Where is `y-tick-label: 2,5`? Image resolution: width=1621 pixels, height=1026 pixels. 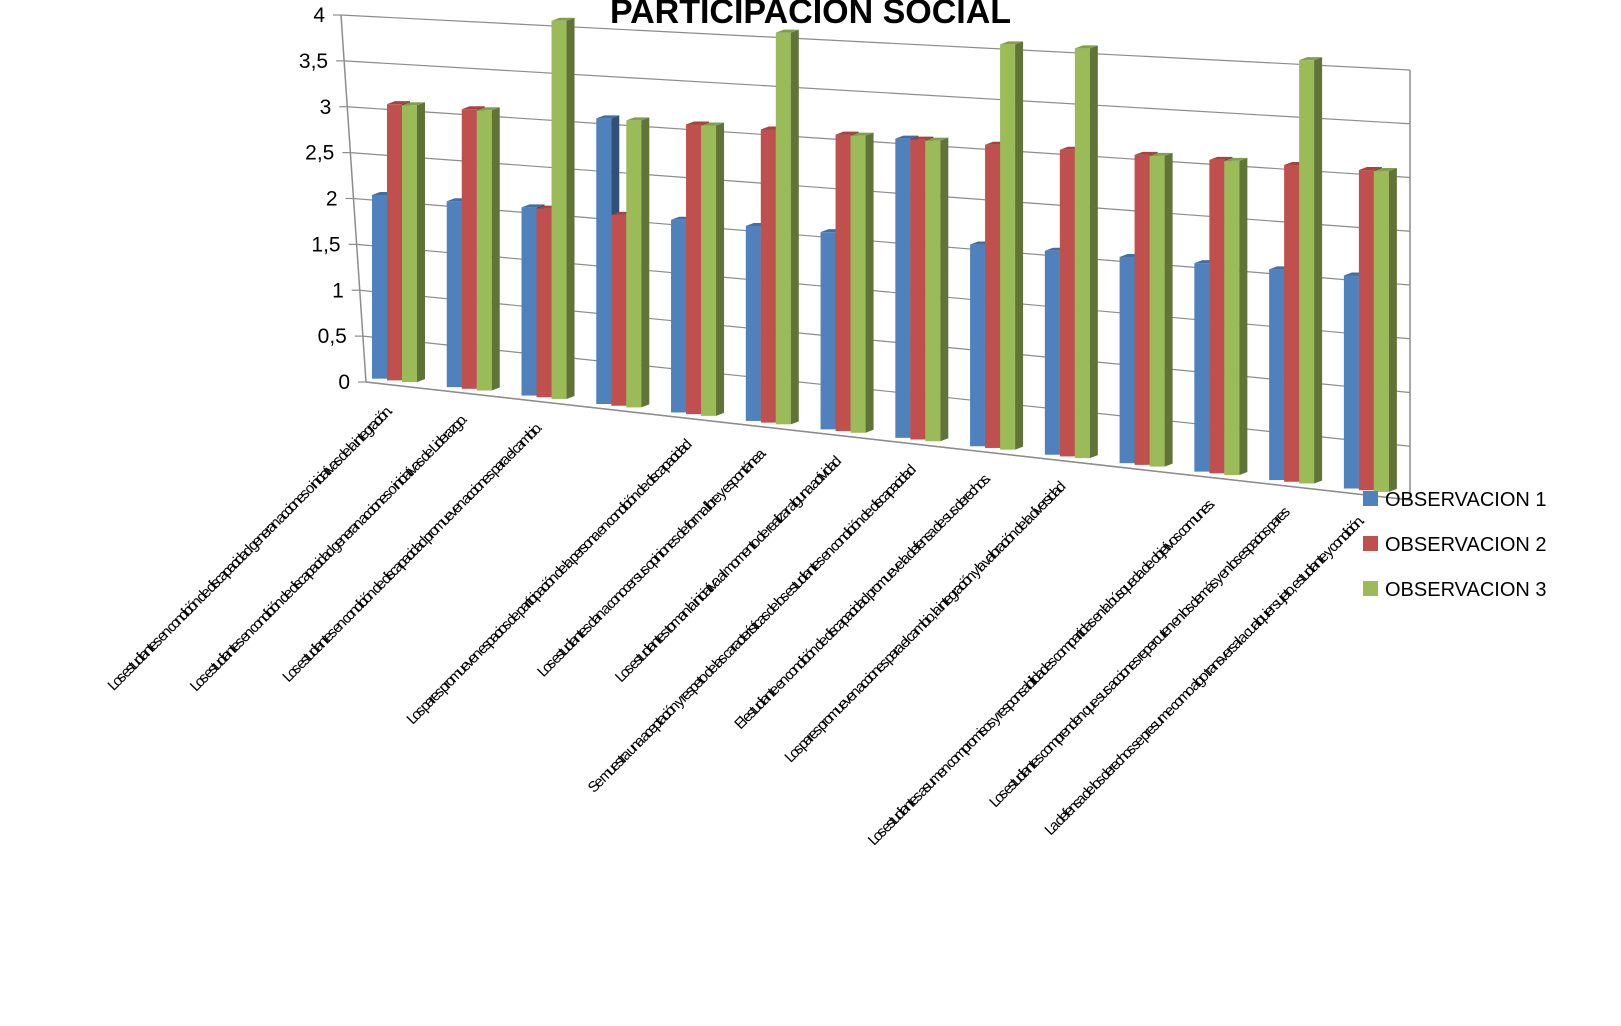 y-tick-label: 2,5 is located at coordinates (319, 153).